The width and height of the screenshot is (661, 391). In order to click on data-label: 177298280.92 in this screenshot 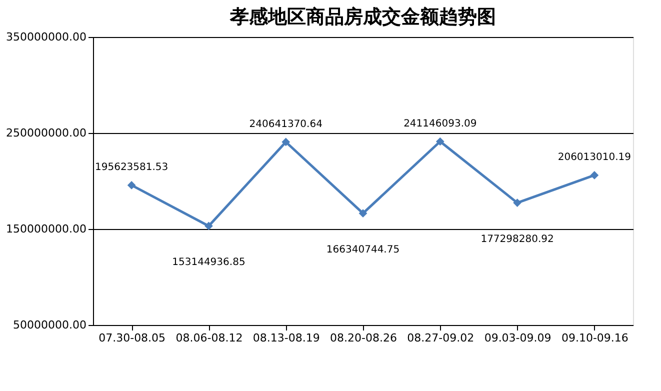, I will do `click(517, 239)`.